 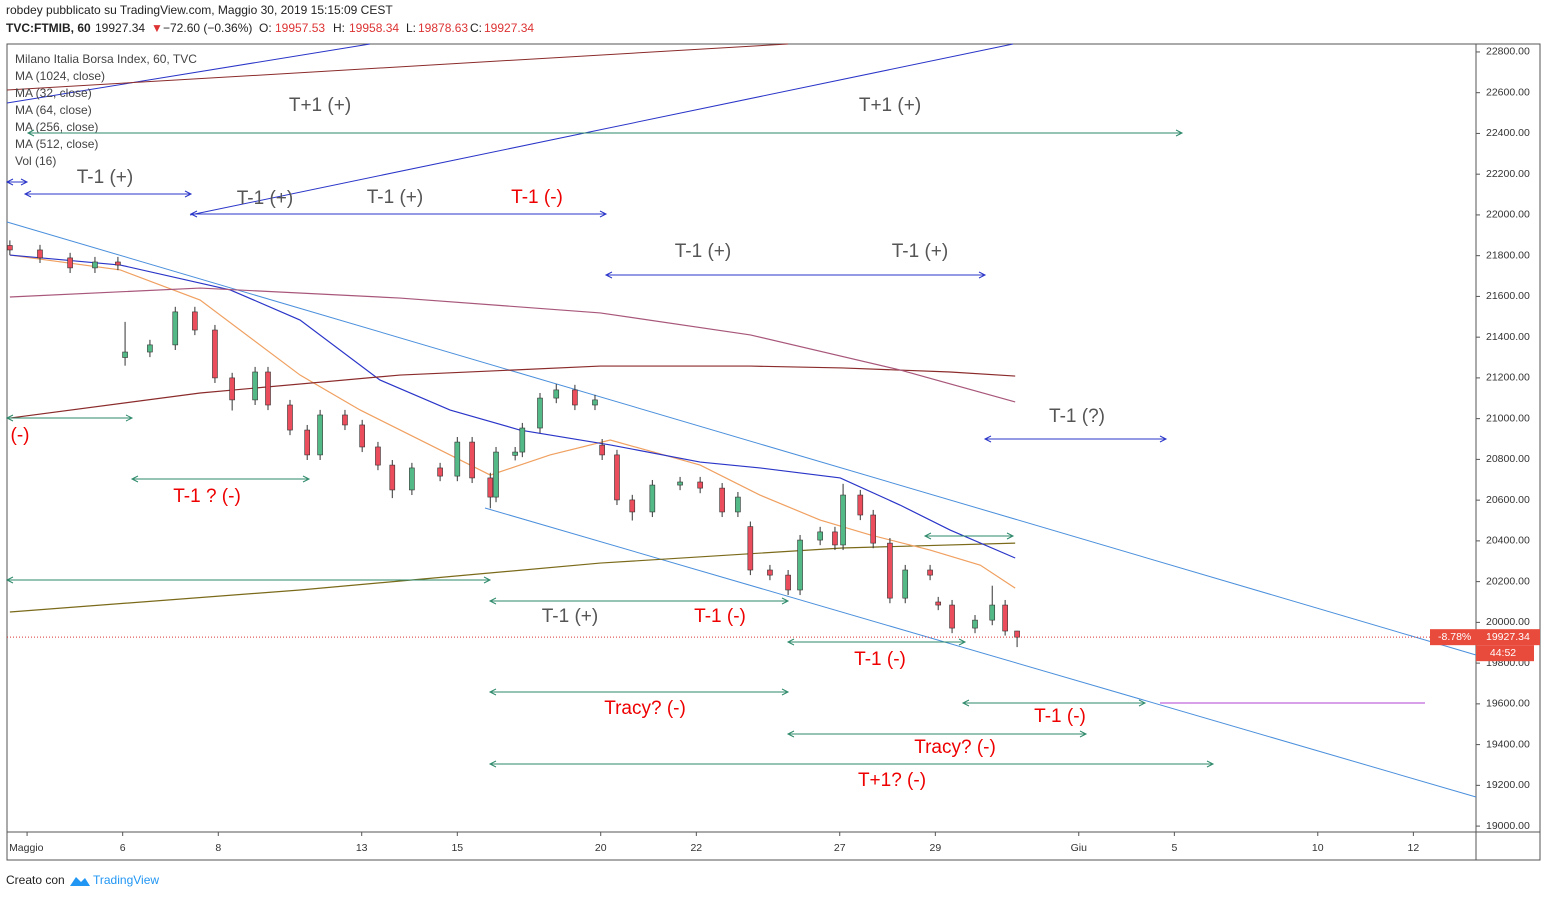 What do you see at coordinates (265, 28) in the screenshot?
I see `open-label: O:` at bounding box center [265, 28].